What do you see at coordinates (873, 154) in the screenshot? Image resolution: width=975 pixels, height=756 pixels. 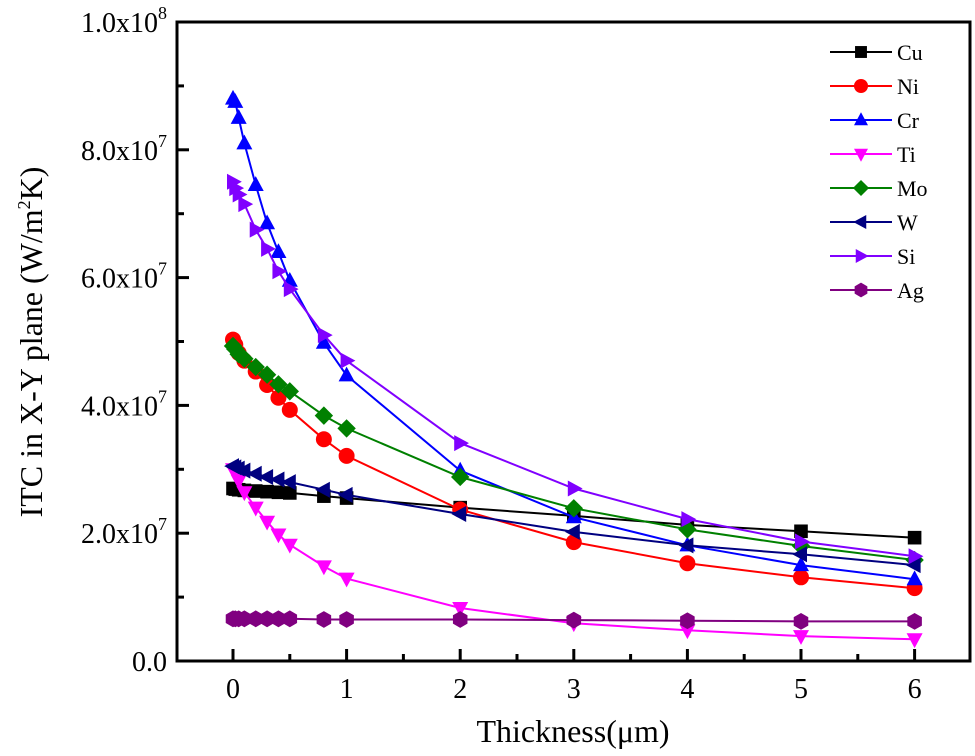 I see `legend-item-ti: Ti` at bounding box center [873, 154].